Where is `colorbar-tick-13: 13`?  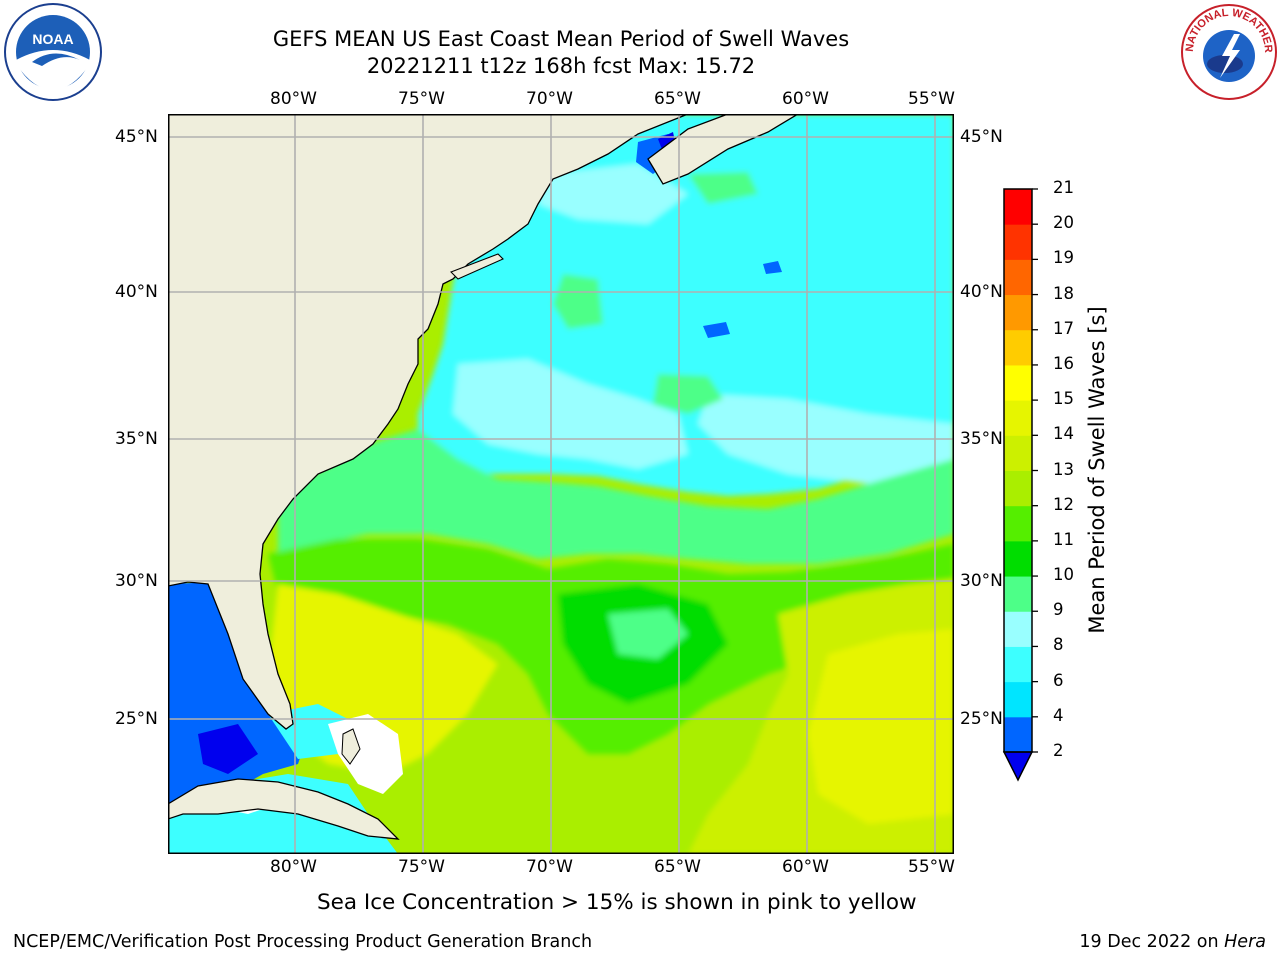
colorbar-tick-13: 13 is located at coordinates (1063, 469).